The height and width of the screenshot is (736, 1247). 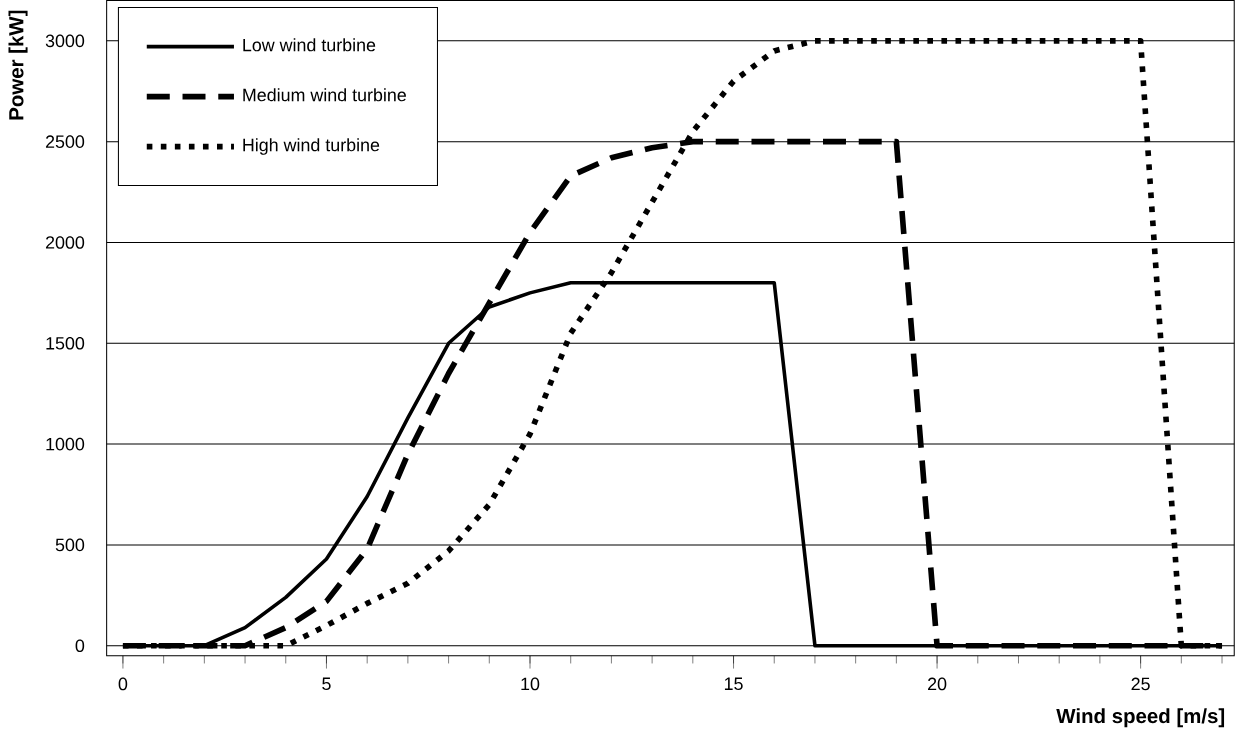 What do you see at coordinates (733, 684) in the screenshot?
I see `x-tick-label: 15` at bounding box center [733, 684].